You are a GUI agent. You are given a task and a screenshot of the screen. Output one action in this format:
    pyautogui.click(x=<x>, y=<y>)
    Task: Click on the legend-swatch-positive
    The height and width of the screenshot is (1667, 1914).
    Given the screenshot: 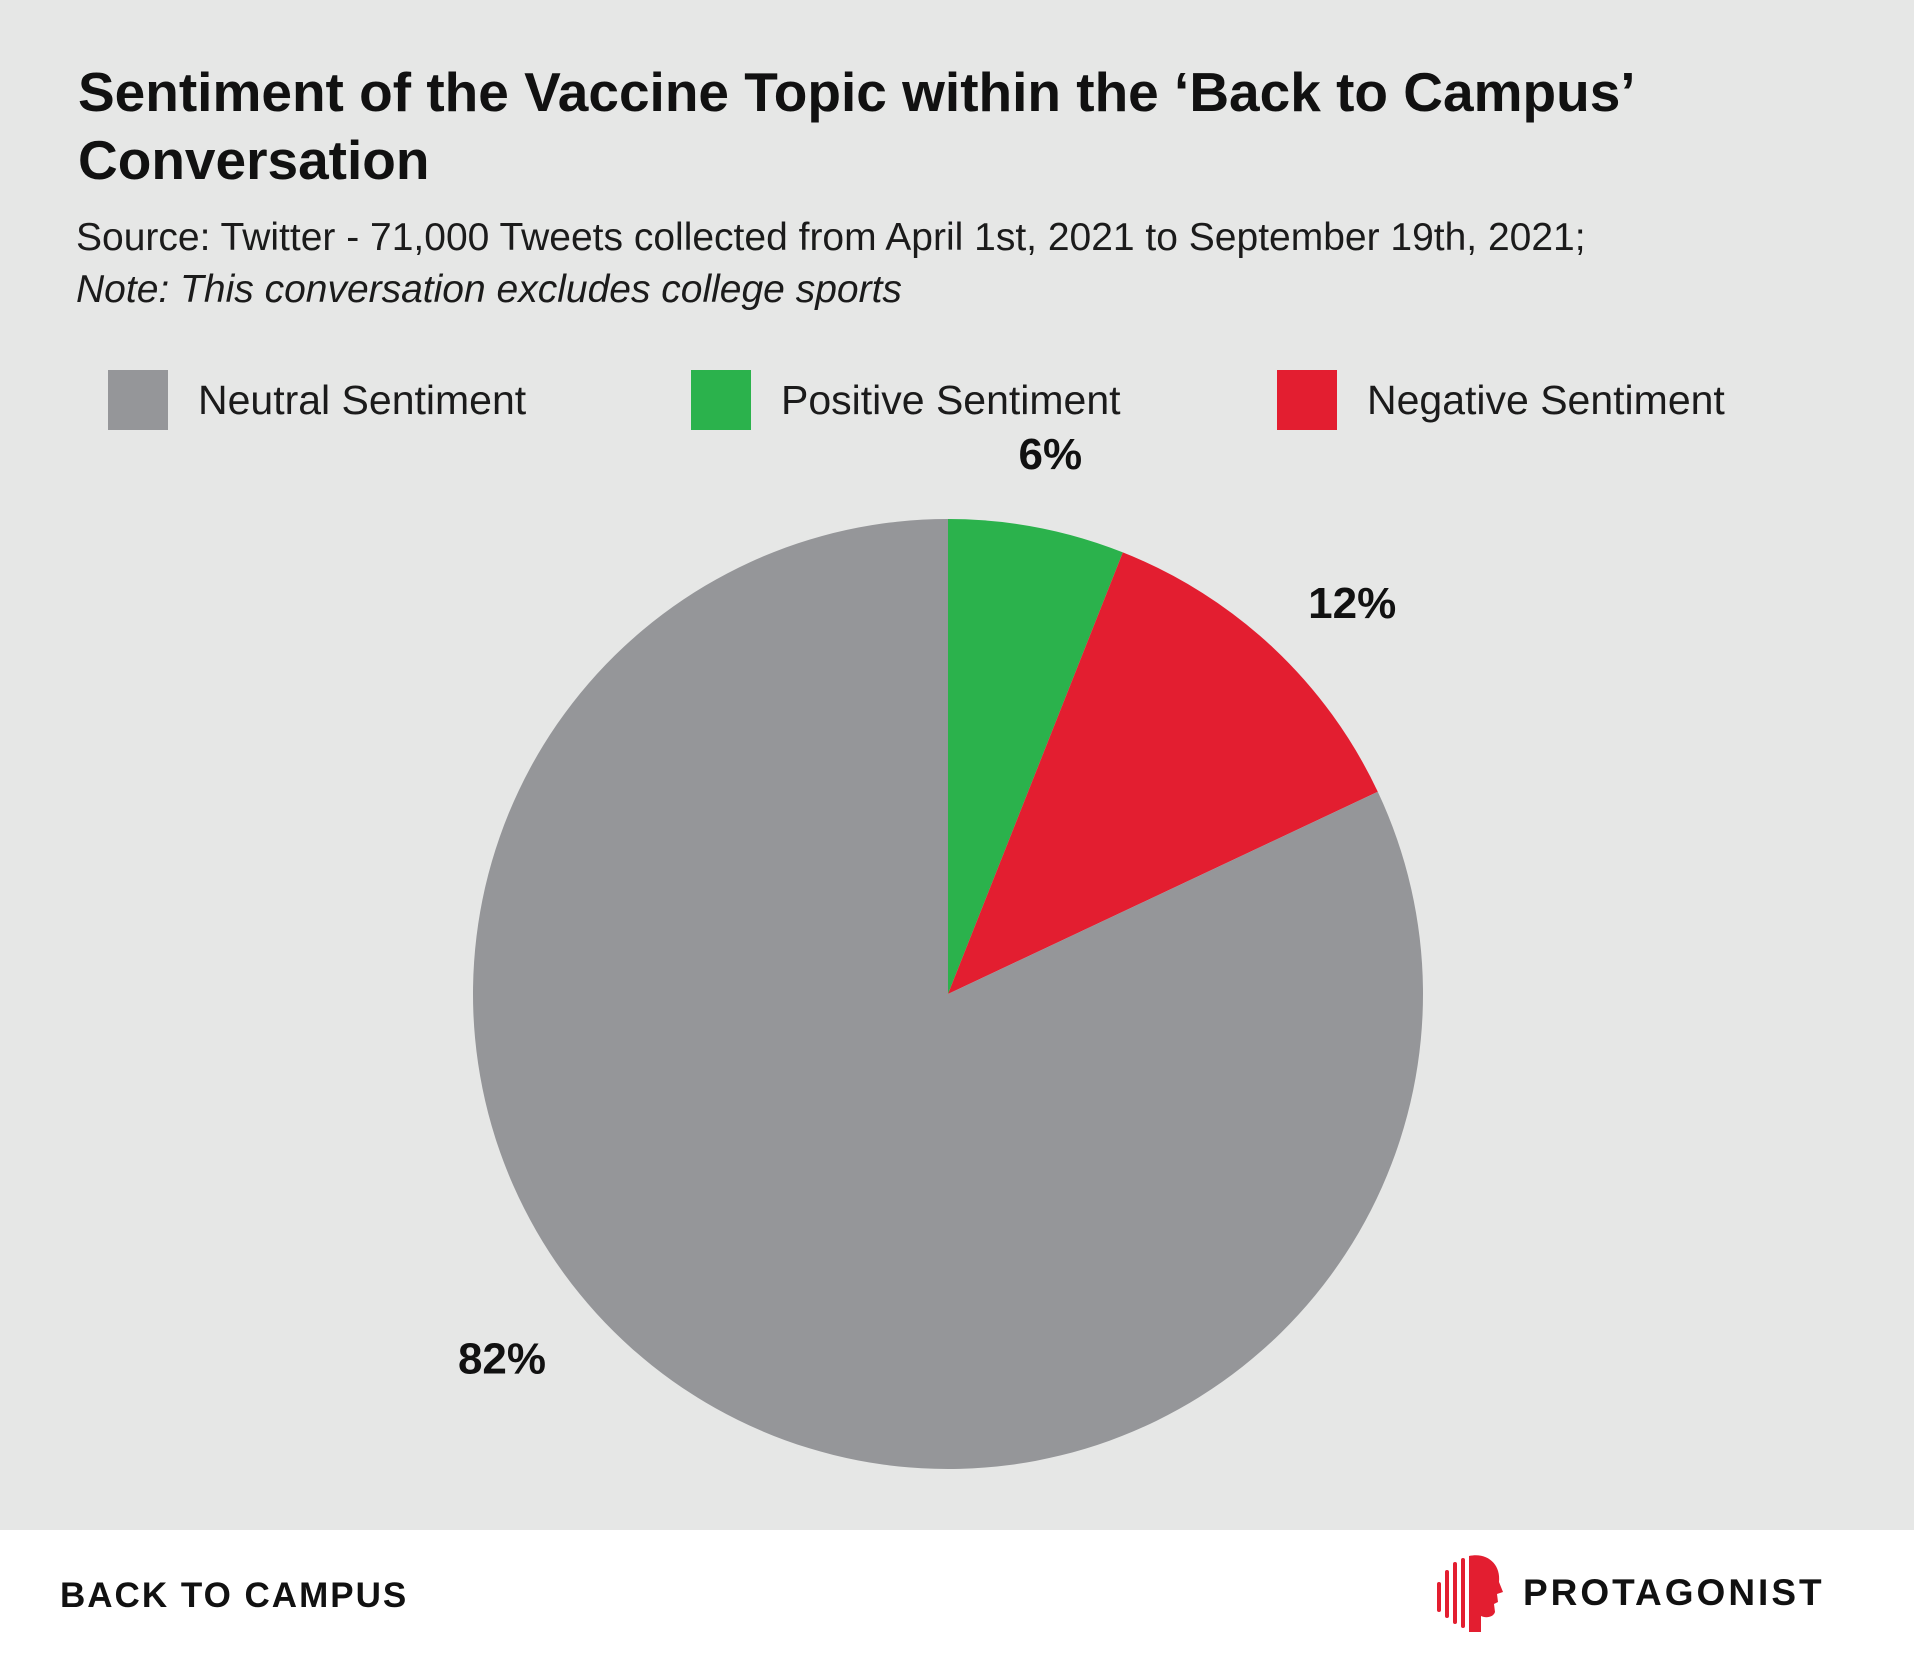 What is the action you would take?
    pyautogui.click(x=721, y=400)
    